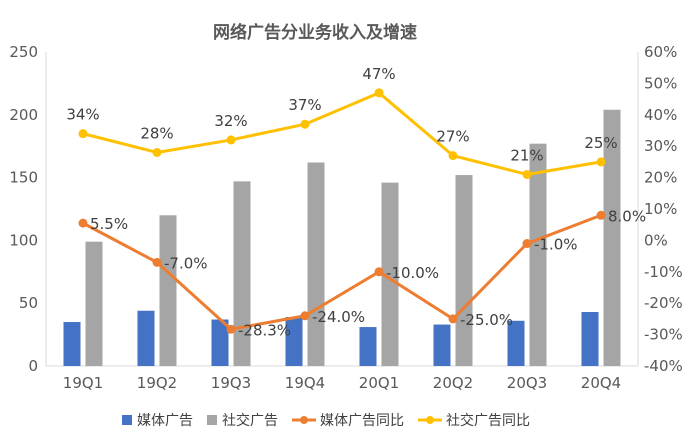  What do you see at coordinates (83, 383) in the screenshot?
I see `x-tick-label: 19Q1` at bounding box center [83, 383].